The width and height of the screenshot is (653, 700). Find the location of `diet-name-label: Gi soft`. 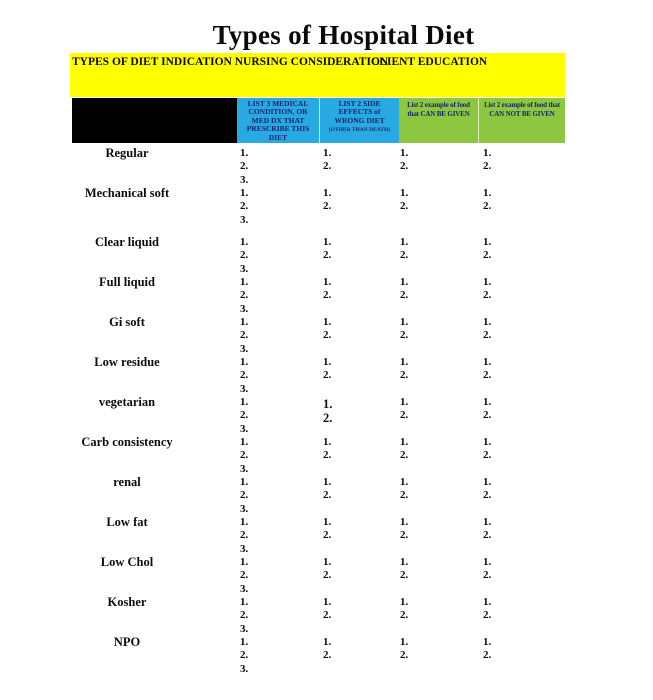

diet-name-label: Gi soft is located at coordinates (127, 322).